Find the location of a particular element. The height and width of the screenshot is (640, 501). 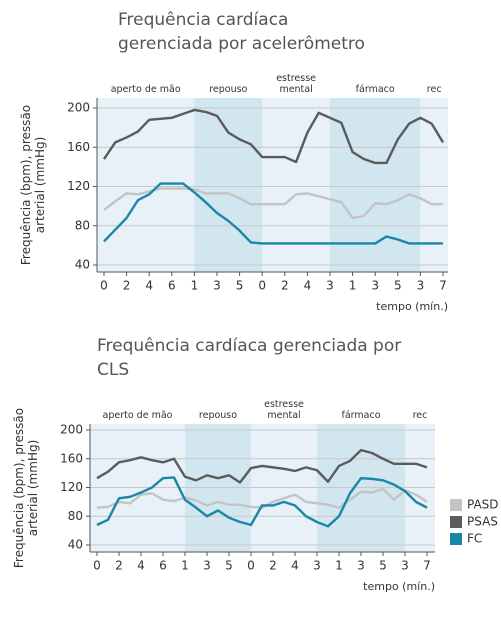

legend-label: FC is located at coordinates (474, 539).